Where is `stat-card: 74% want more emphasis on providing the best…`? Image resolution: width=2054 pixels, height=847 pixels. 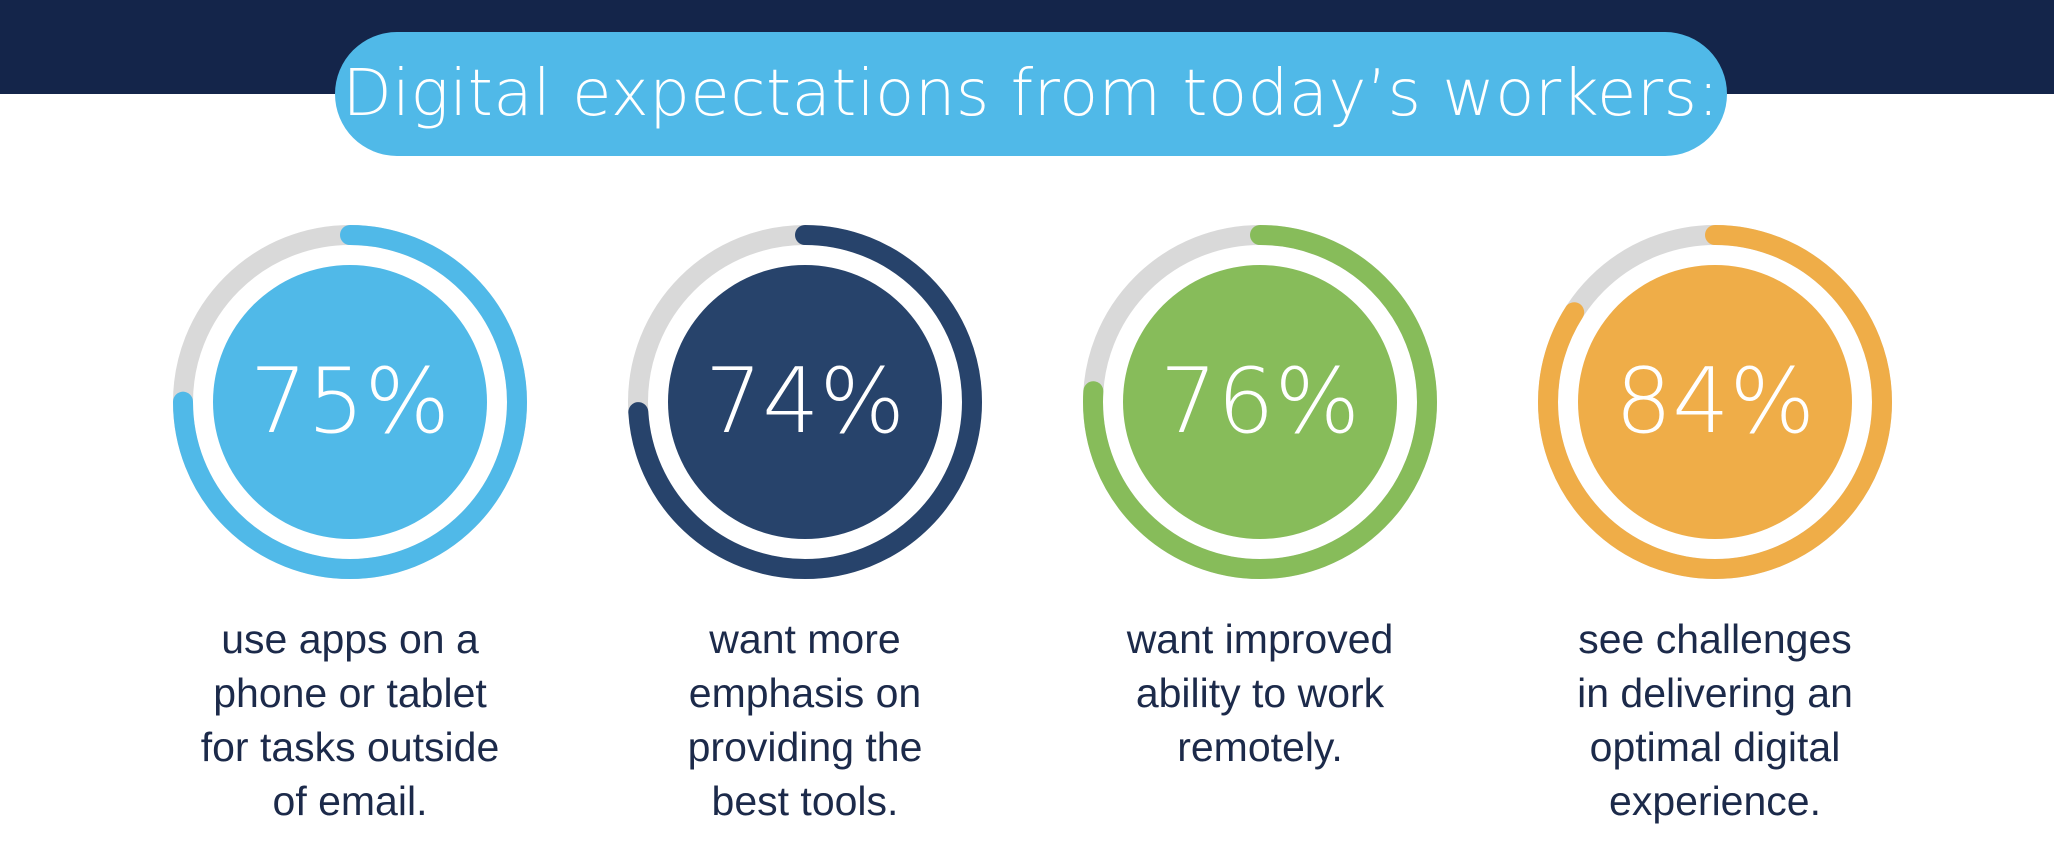 stat-card: 74% want more emphasis on providing the best… is located at coordinates (805, 525).